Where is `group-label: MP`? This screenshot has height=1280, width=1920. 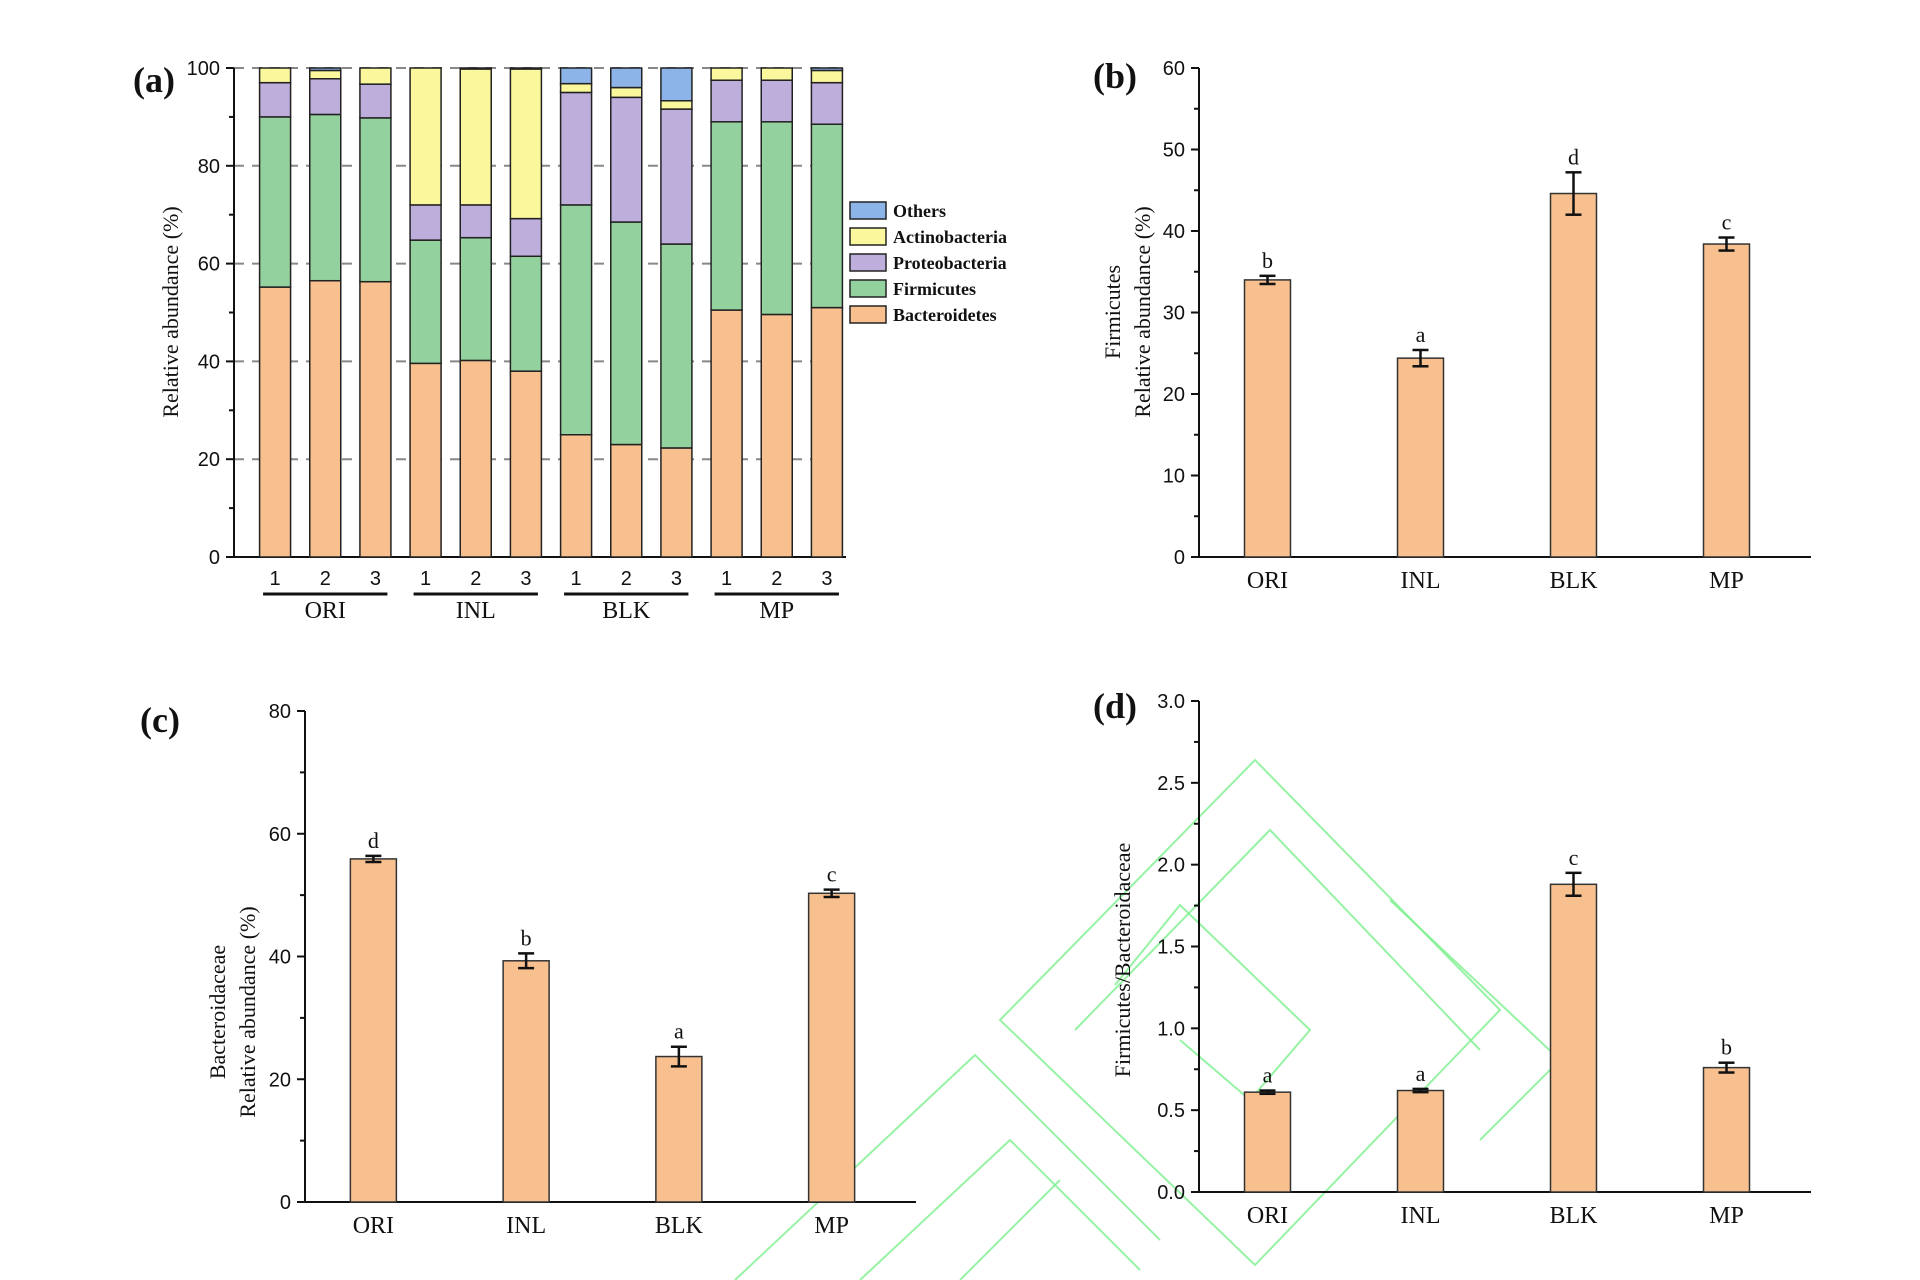 group-label: MP is located at coordinates (776, 611).